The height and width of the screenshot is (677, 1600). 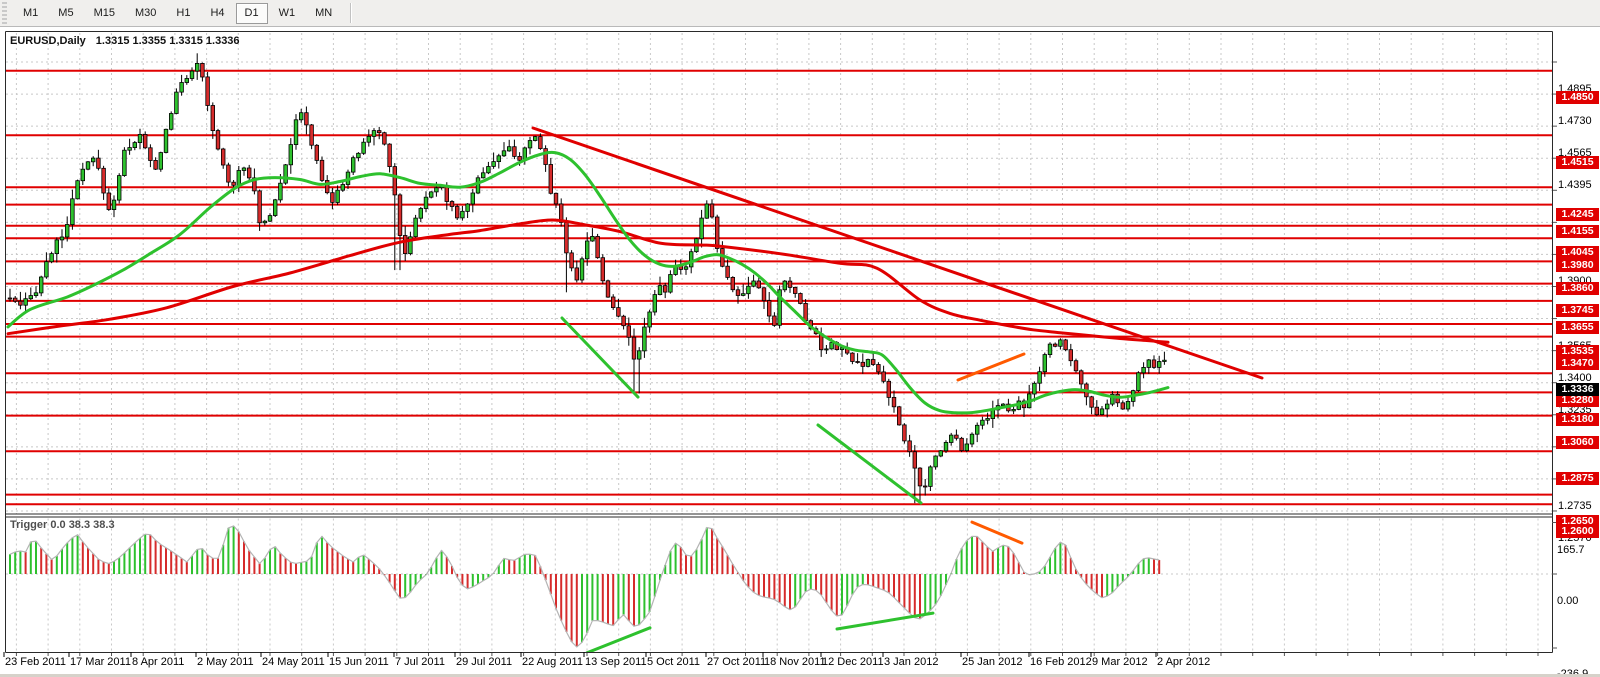 I want to click on timeframe-button-h1: H1, so click(x=183, y=12).